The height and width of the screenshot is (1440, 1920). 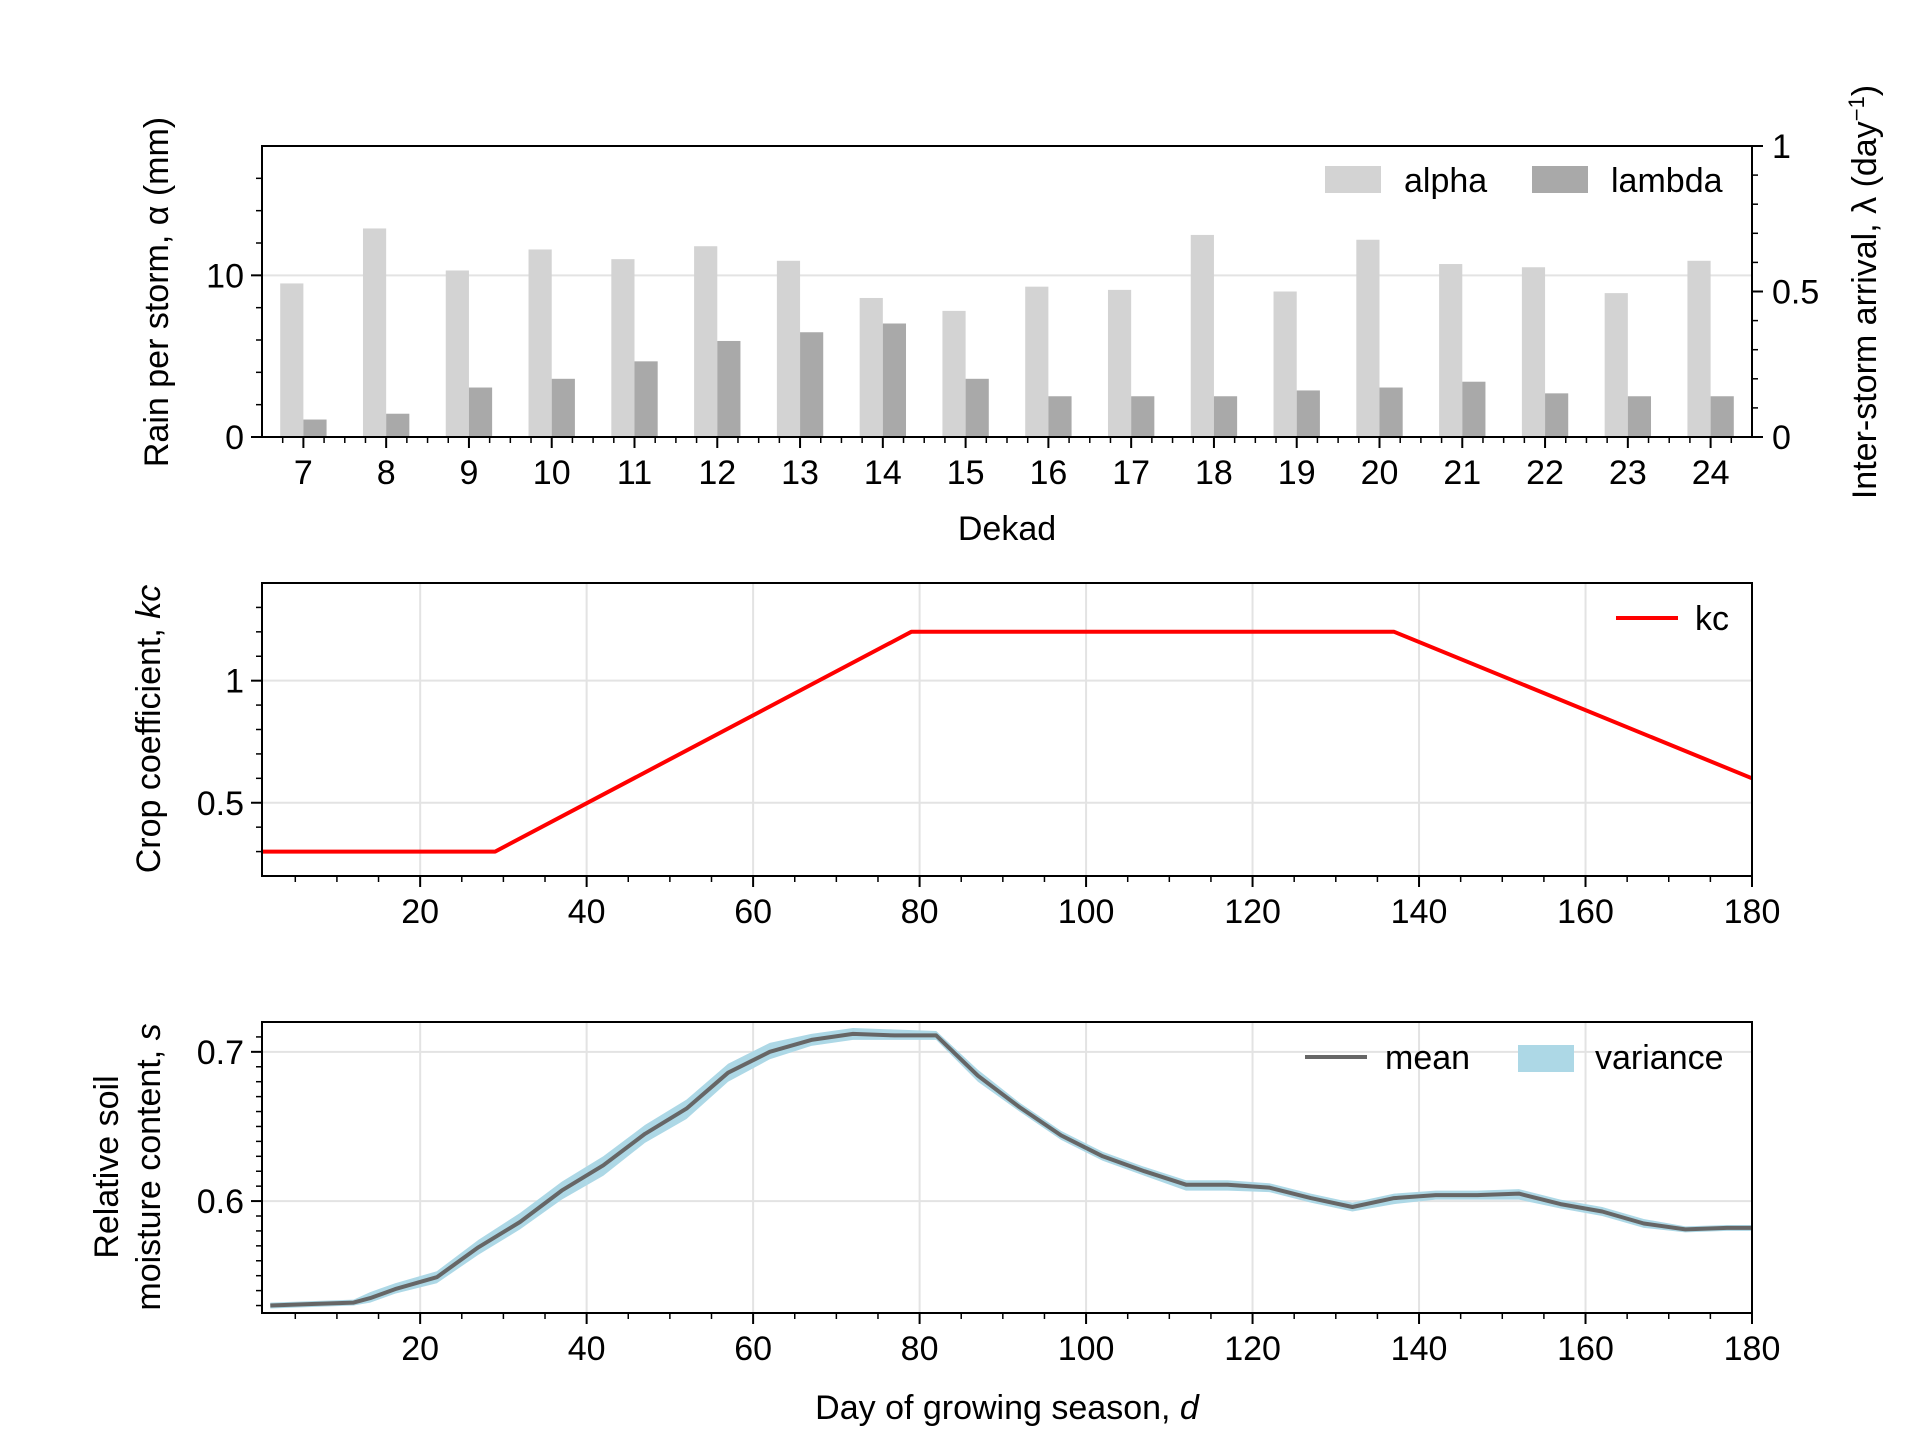 What do you see at coordinates (1545, 473) in the screenshot?
I see `rain-x-tick-label: 22` at bounding box center [1545, 473].